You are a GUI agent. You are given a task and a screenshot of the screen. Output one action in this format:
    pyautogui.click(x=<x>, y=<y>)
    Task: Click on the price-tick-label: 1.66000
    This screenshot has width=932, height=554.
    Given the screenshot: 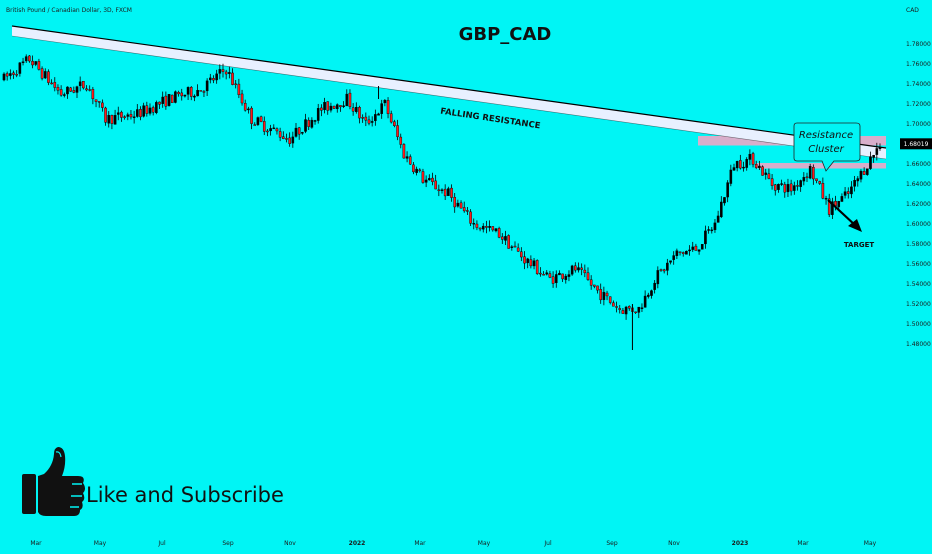 What is the action you would take?
    pyautogui.click(x=918, y=164)
    